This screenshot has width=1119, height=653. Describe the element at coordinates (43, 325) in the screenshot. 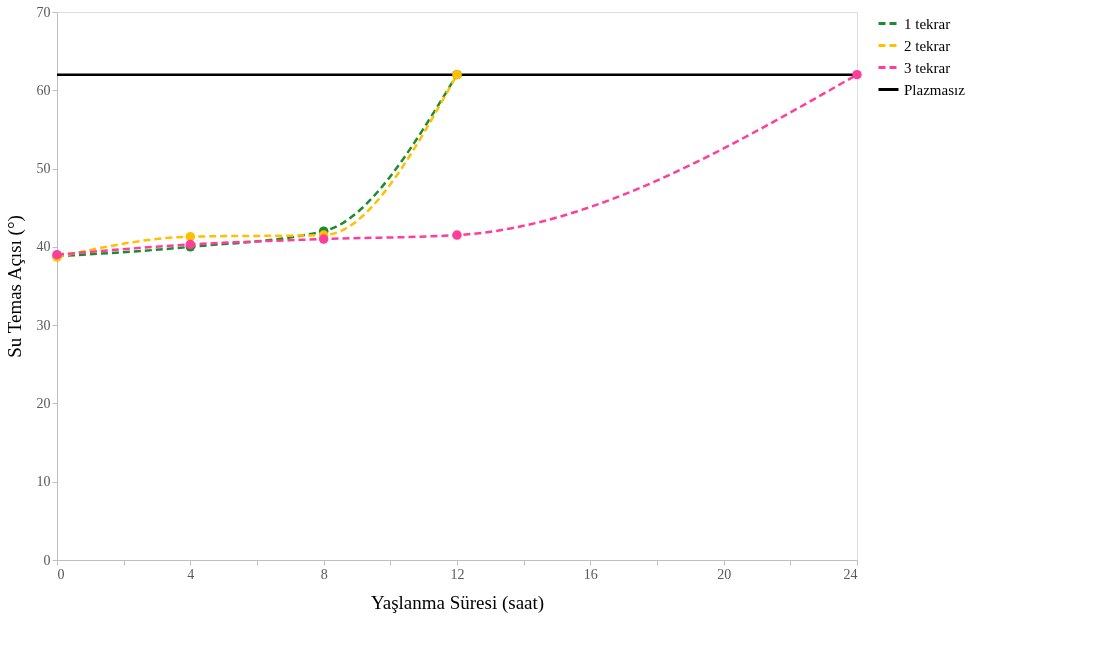

I see `y-tick-label: 30` at that location.